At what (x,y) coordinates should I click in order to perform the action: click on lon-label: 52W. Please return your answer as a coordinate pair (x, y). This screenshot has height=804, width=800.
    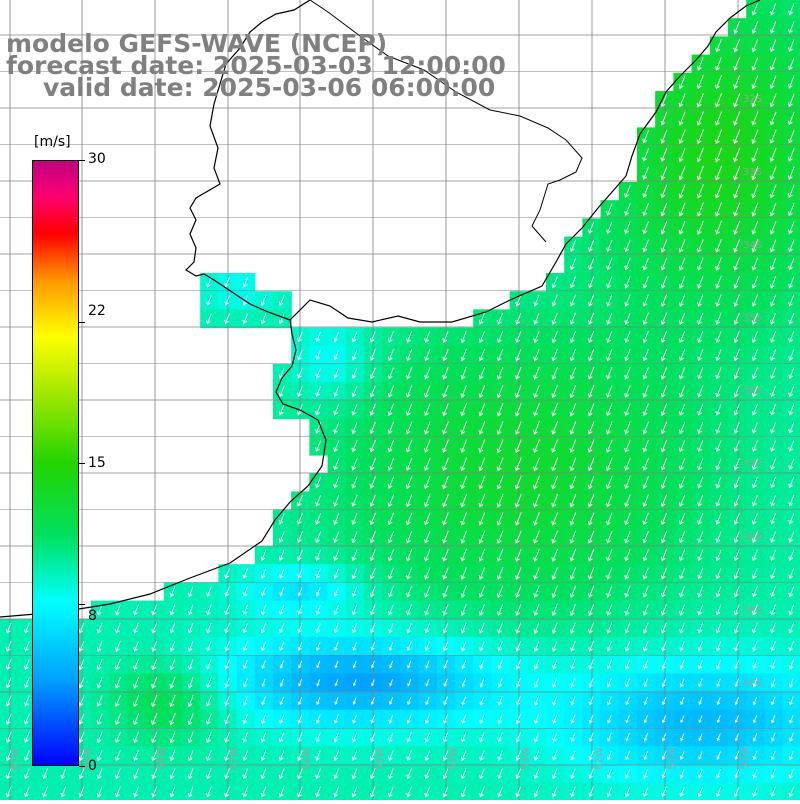
    Looking at the image, I should click on (599, 758).